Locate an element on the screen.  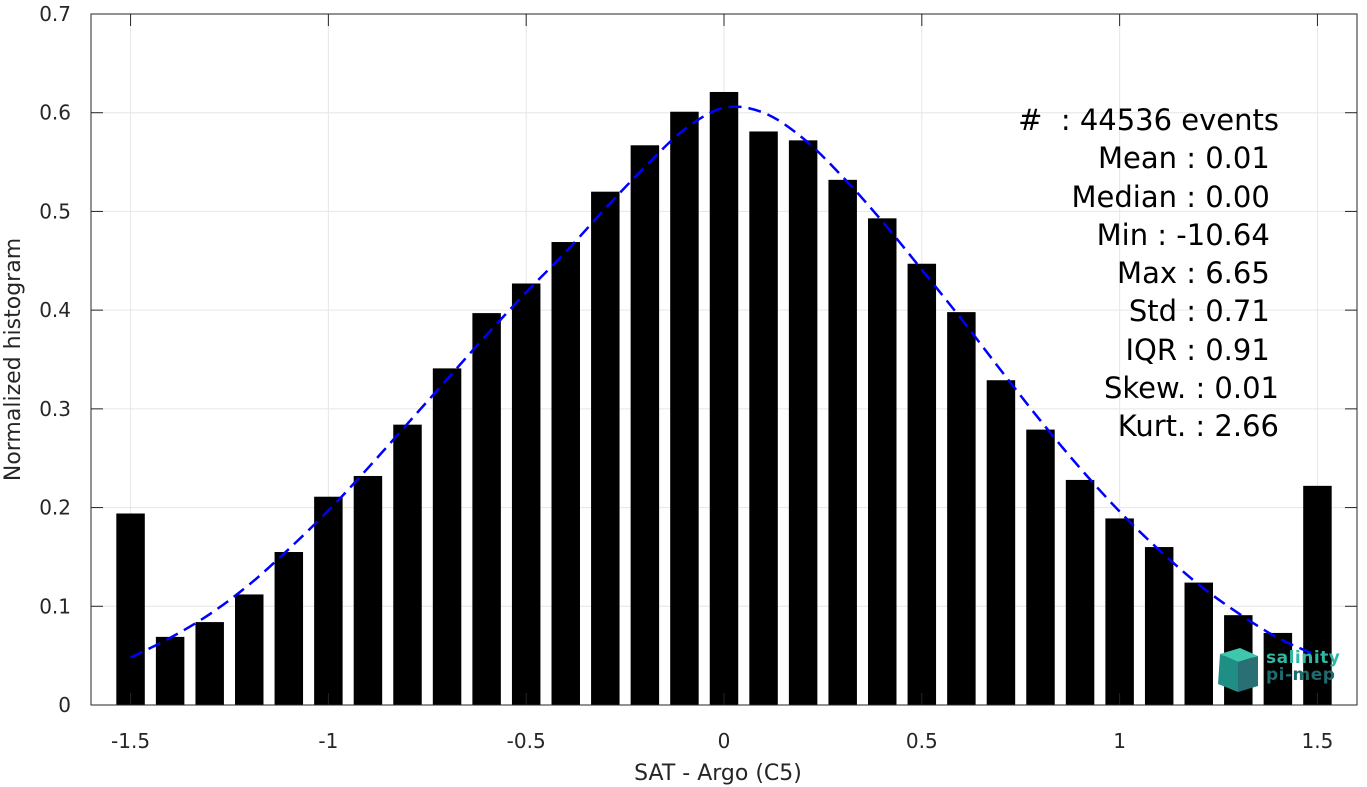
x-axis-label: SAT - Argo (C5) is located at coordinates (718, 773).